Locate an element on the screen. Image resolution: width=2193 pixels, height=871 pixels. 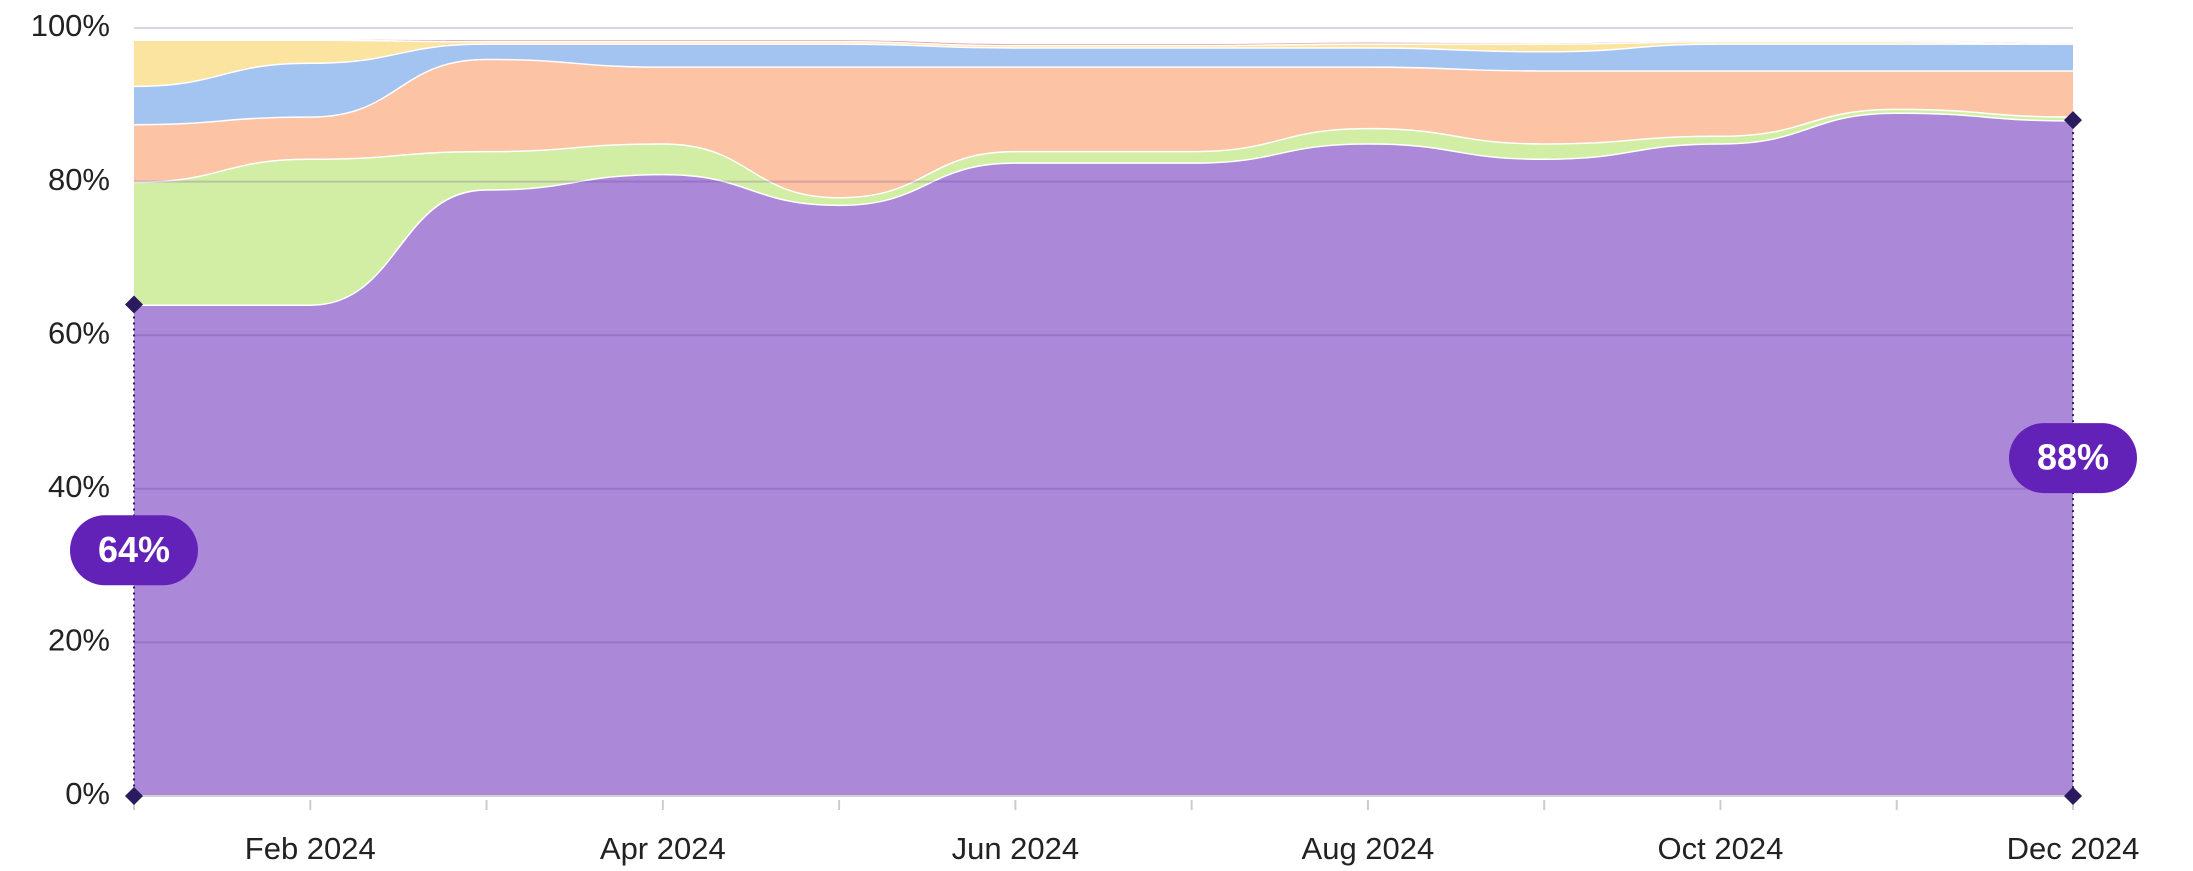
x-tick-label: Dec 2024 is located at coordinates (2073, 848).